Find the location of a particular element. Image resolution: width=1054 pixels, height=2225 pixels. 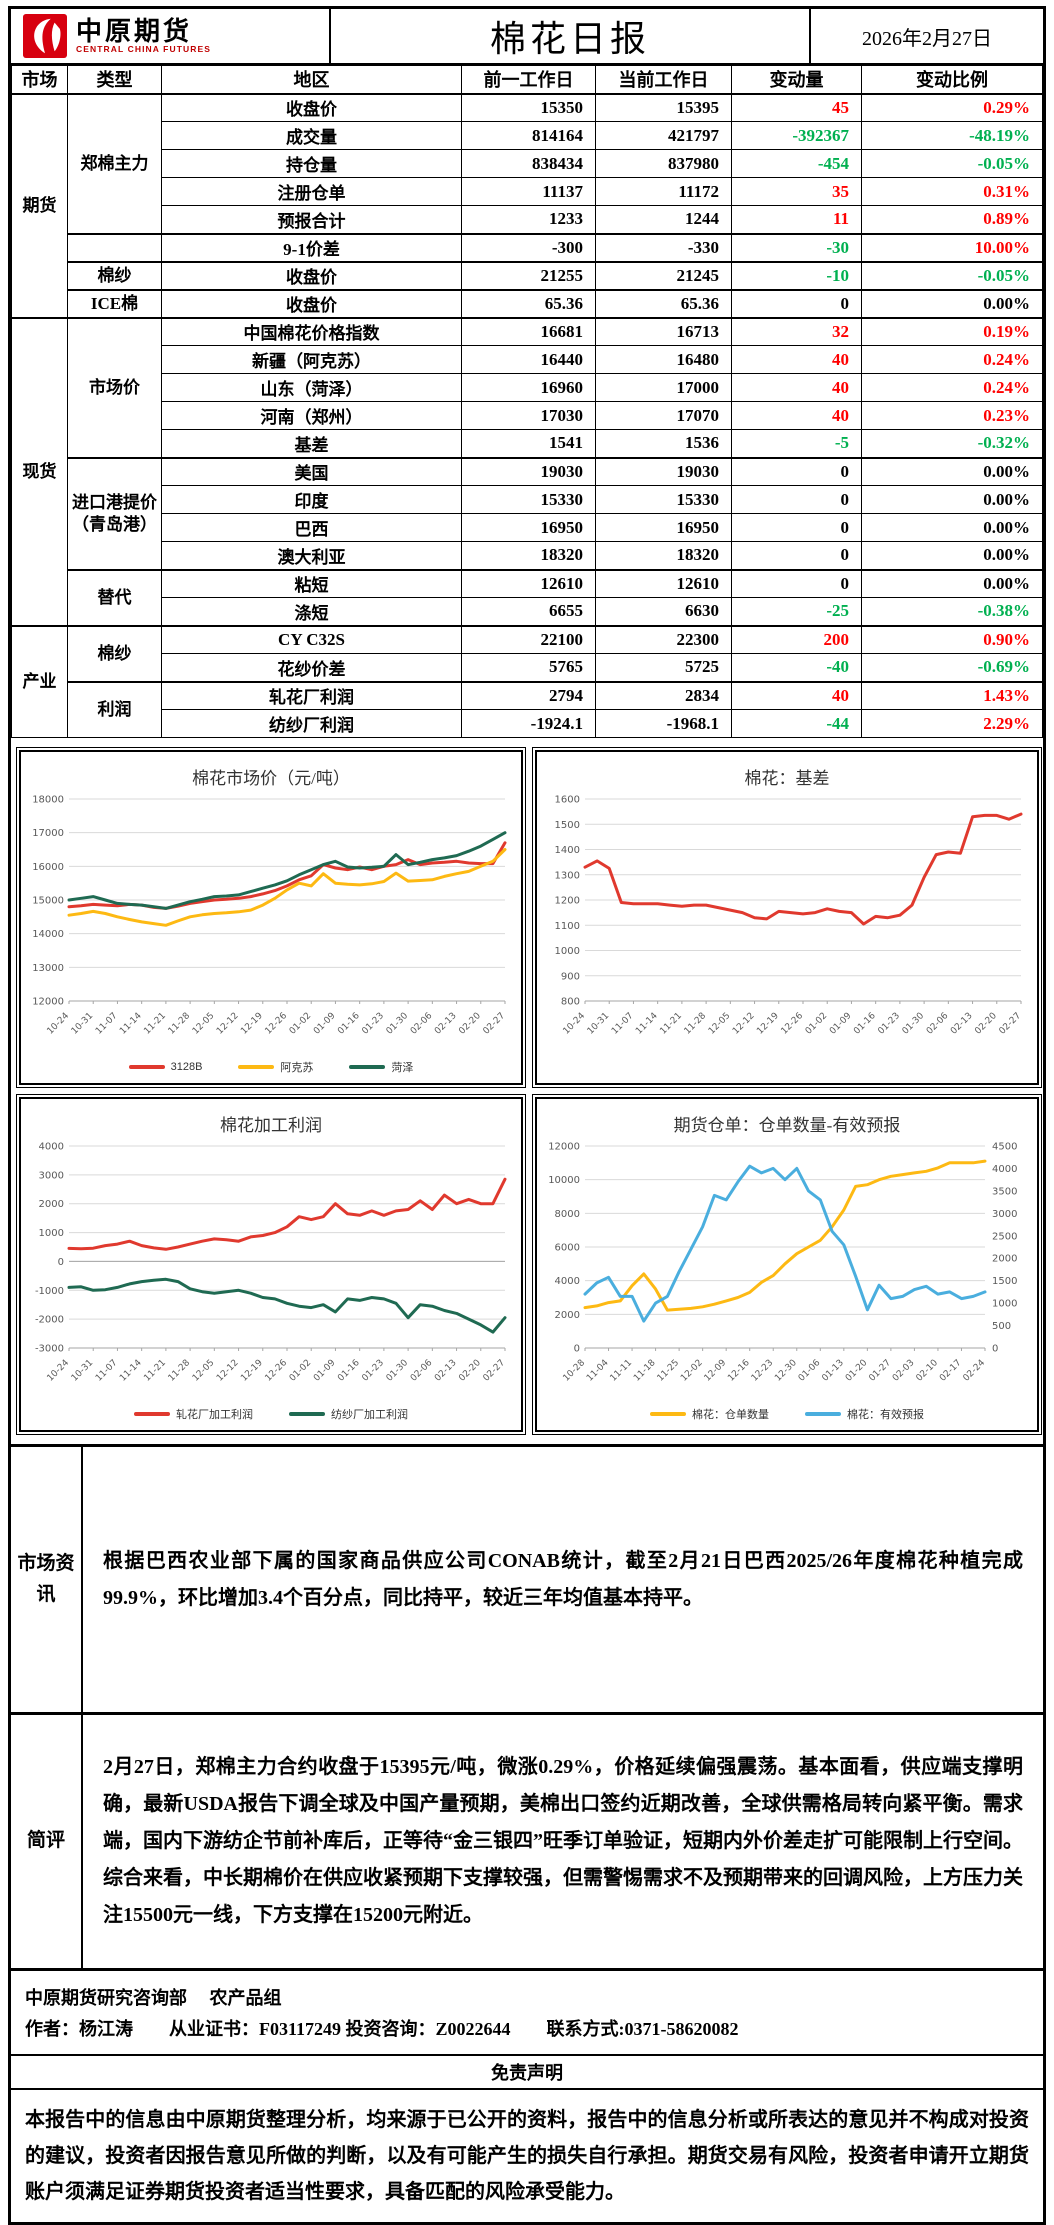

legend-item: 棉花：有效预报 is located at coordinates (864, 1414).